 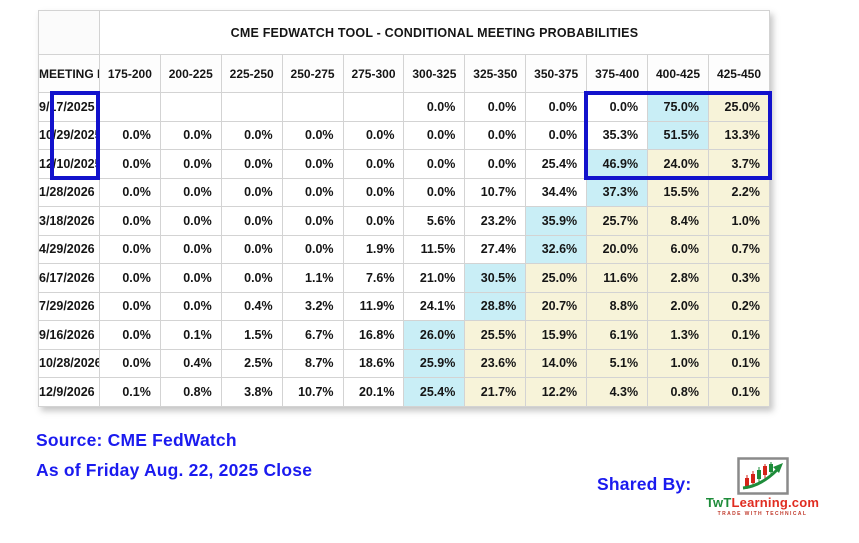 I want to click on probability-cell: 34.4%, so click(x=556, y=192).